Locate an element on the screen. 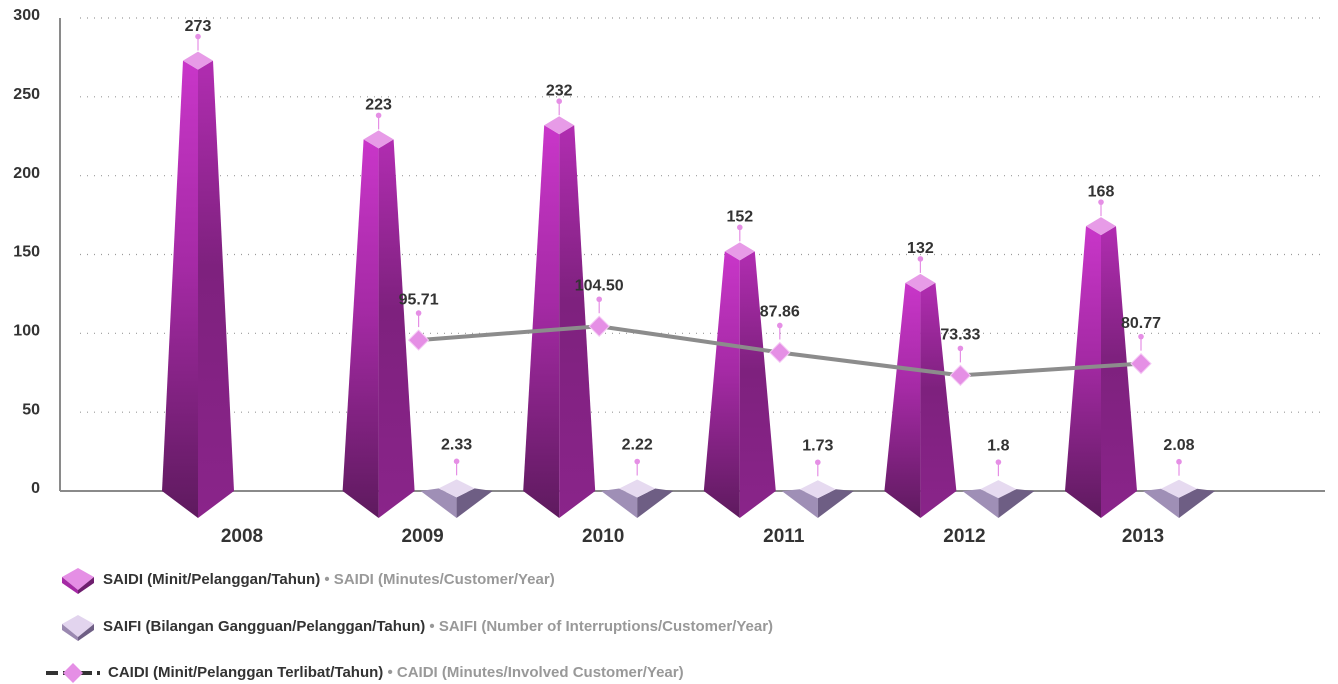 This screenshot has width=1338, height=684. data-label: 1.73 is located at coordinates (817, 445).